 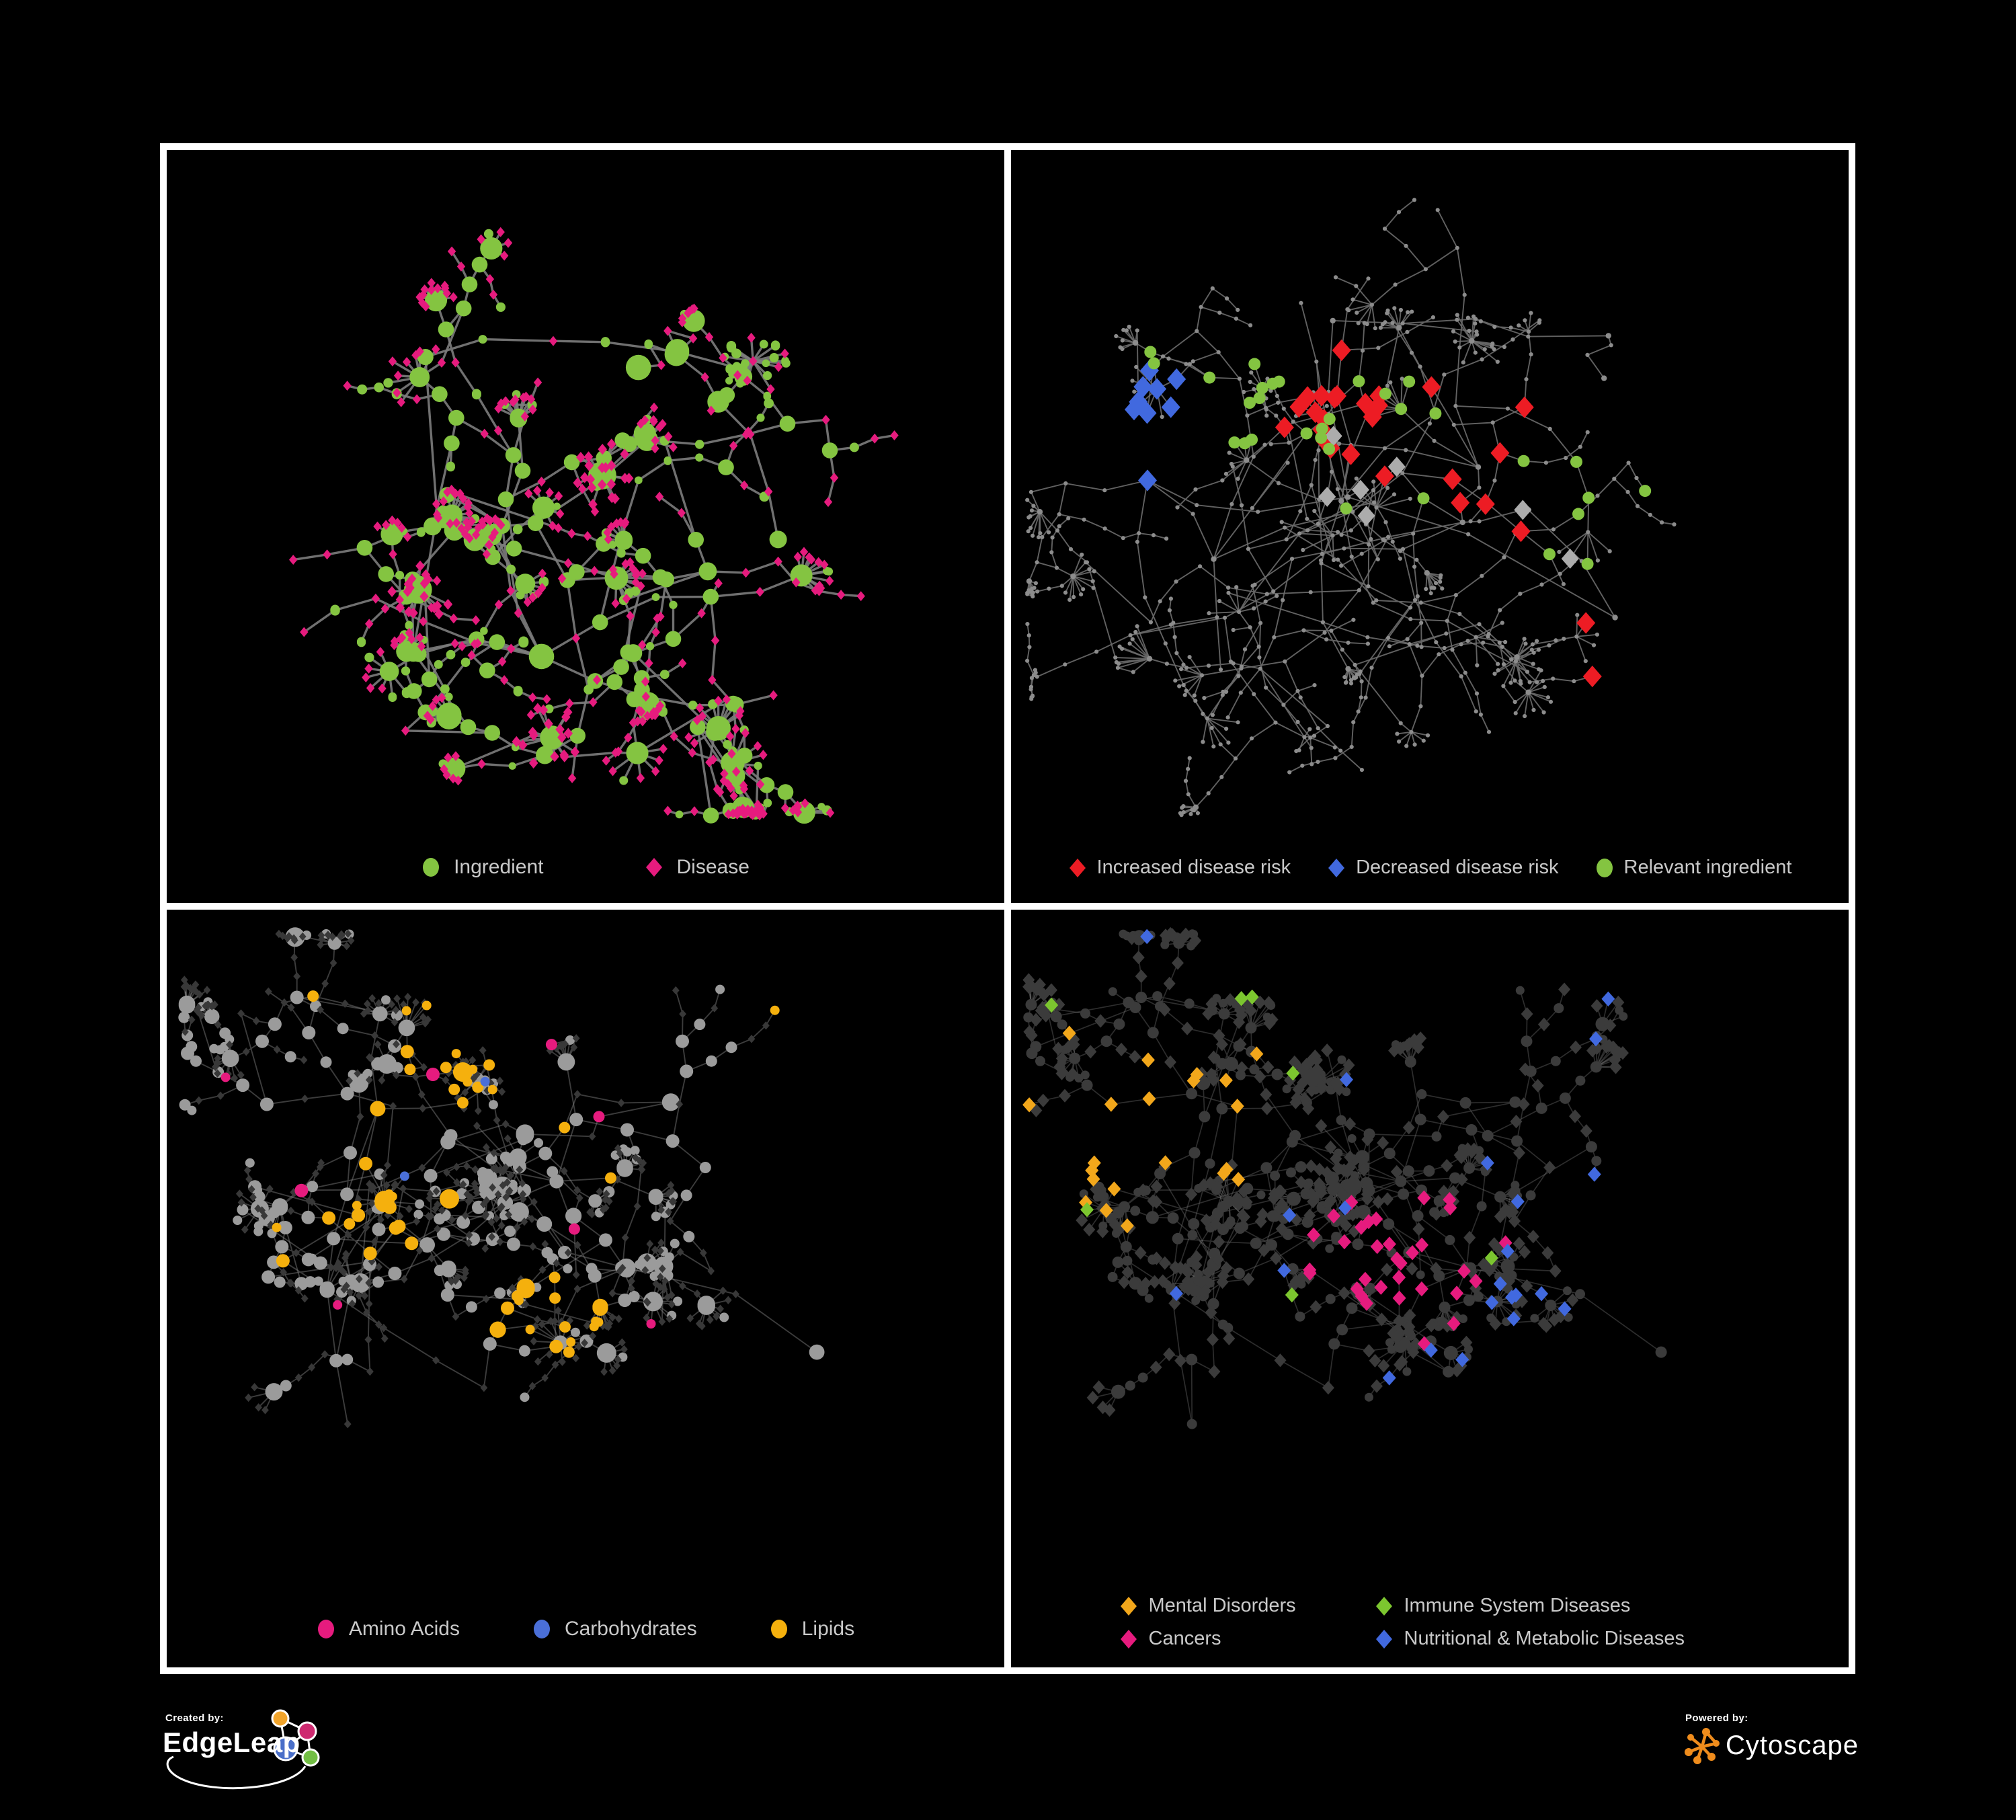 What do you see at coordinates (280, 1718) in the screenshot?
I see `edgeleap-orange-node` at bounding box center [280, 1718].